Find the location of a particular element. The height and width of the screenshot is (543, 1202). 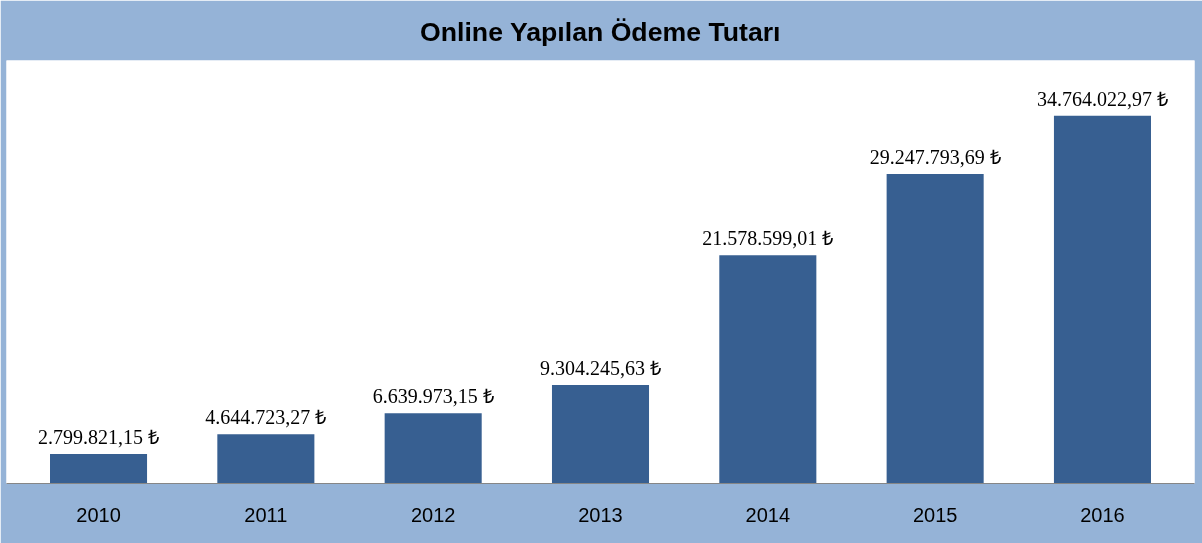

data-label: 9.304.245,63 ₺ is located at coordinates (600, 368).